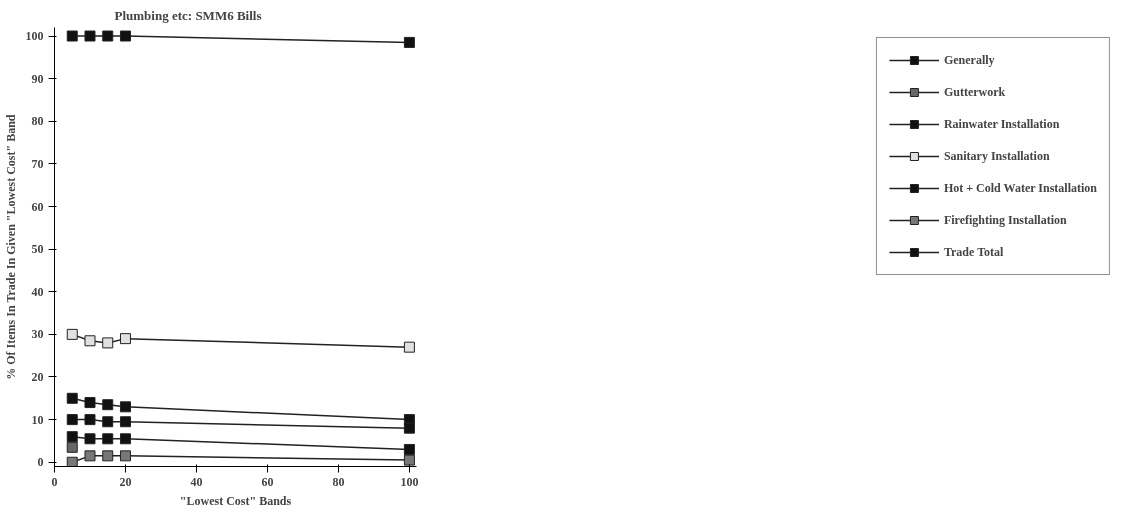 The width and height of the screenshot is (1129, 519). I want to click on y-tick-label: 80, so click(37, 121).